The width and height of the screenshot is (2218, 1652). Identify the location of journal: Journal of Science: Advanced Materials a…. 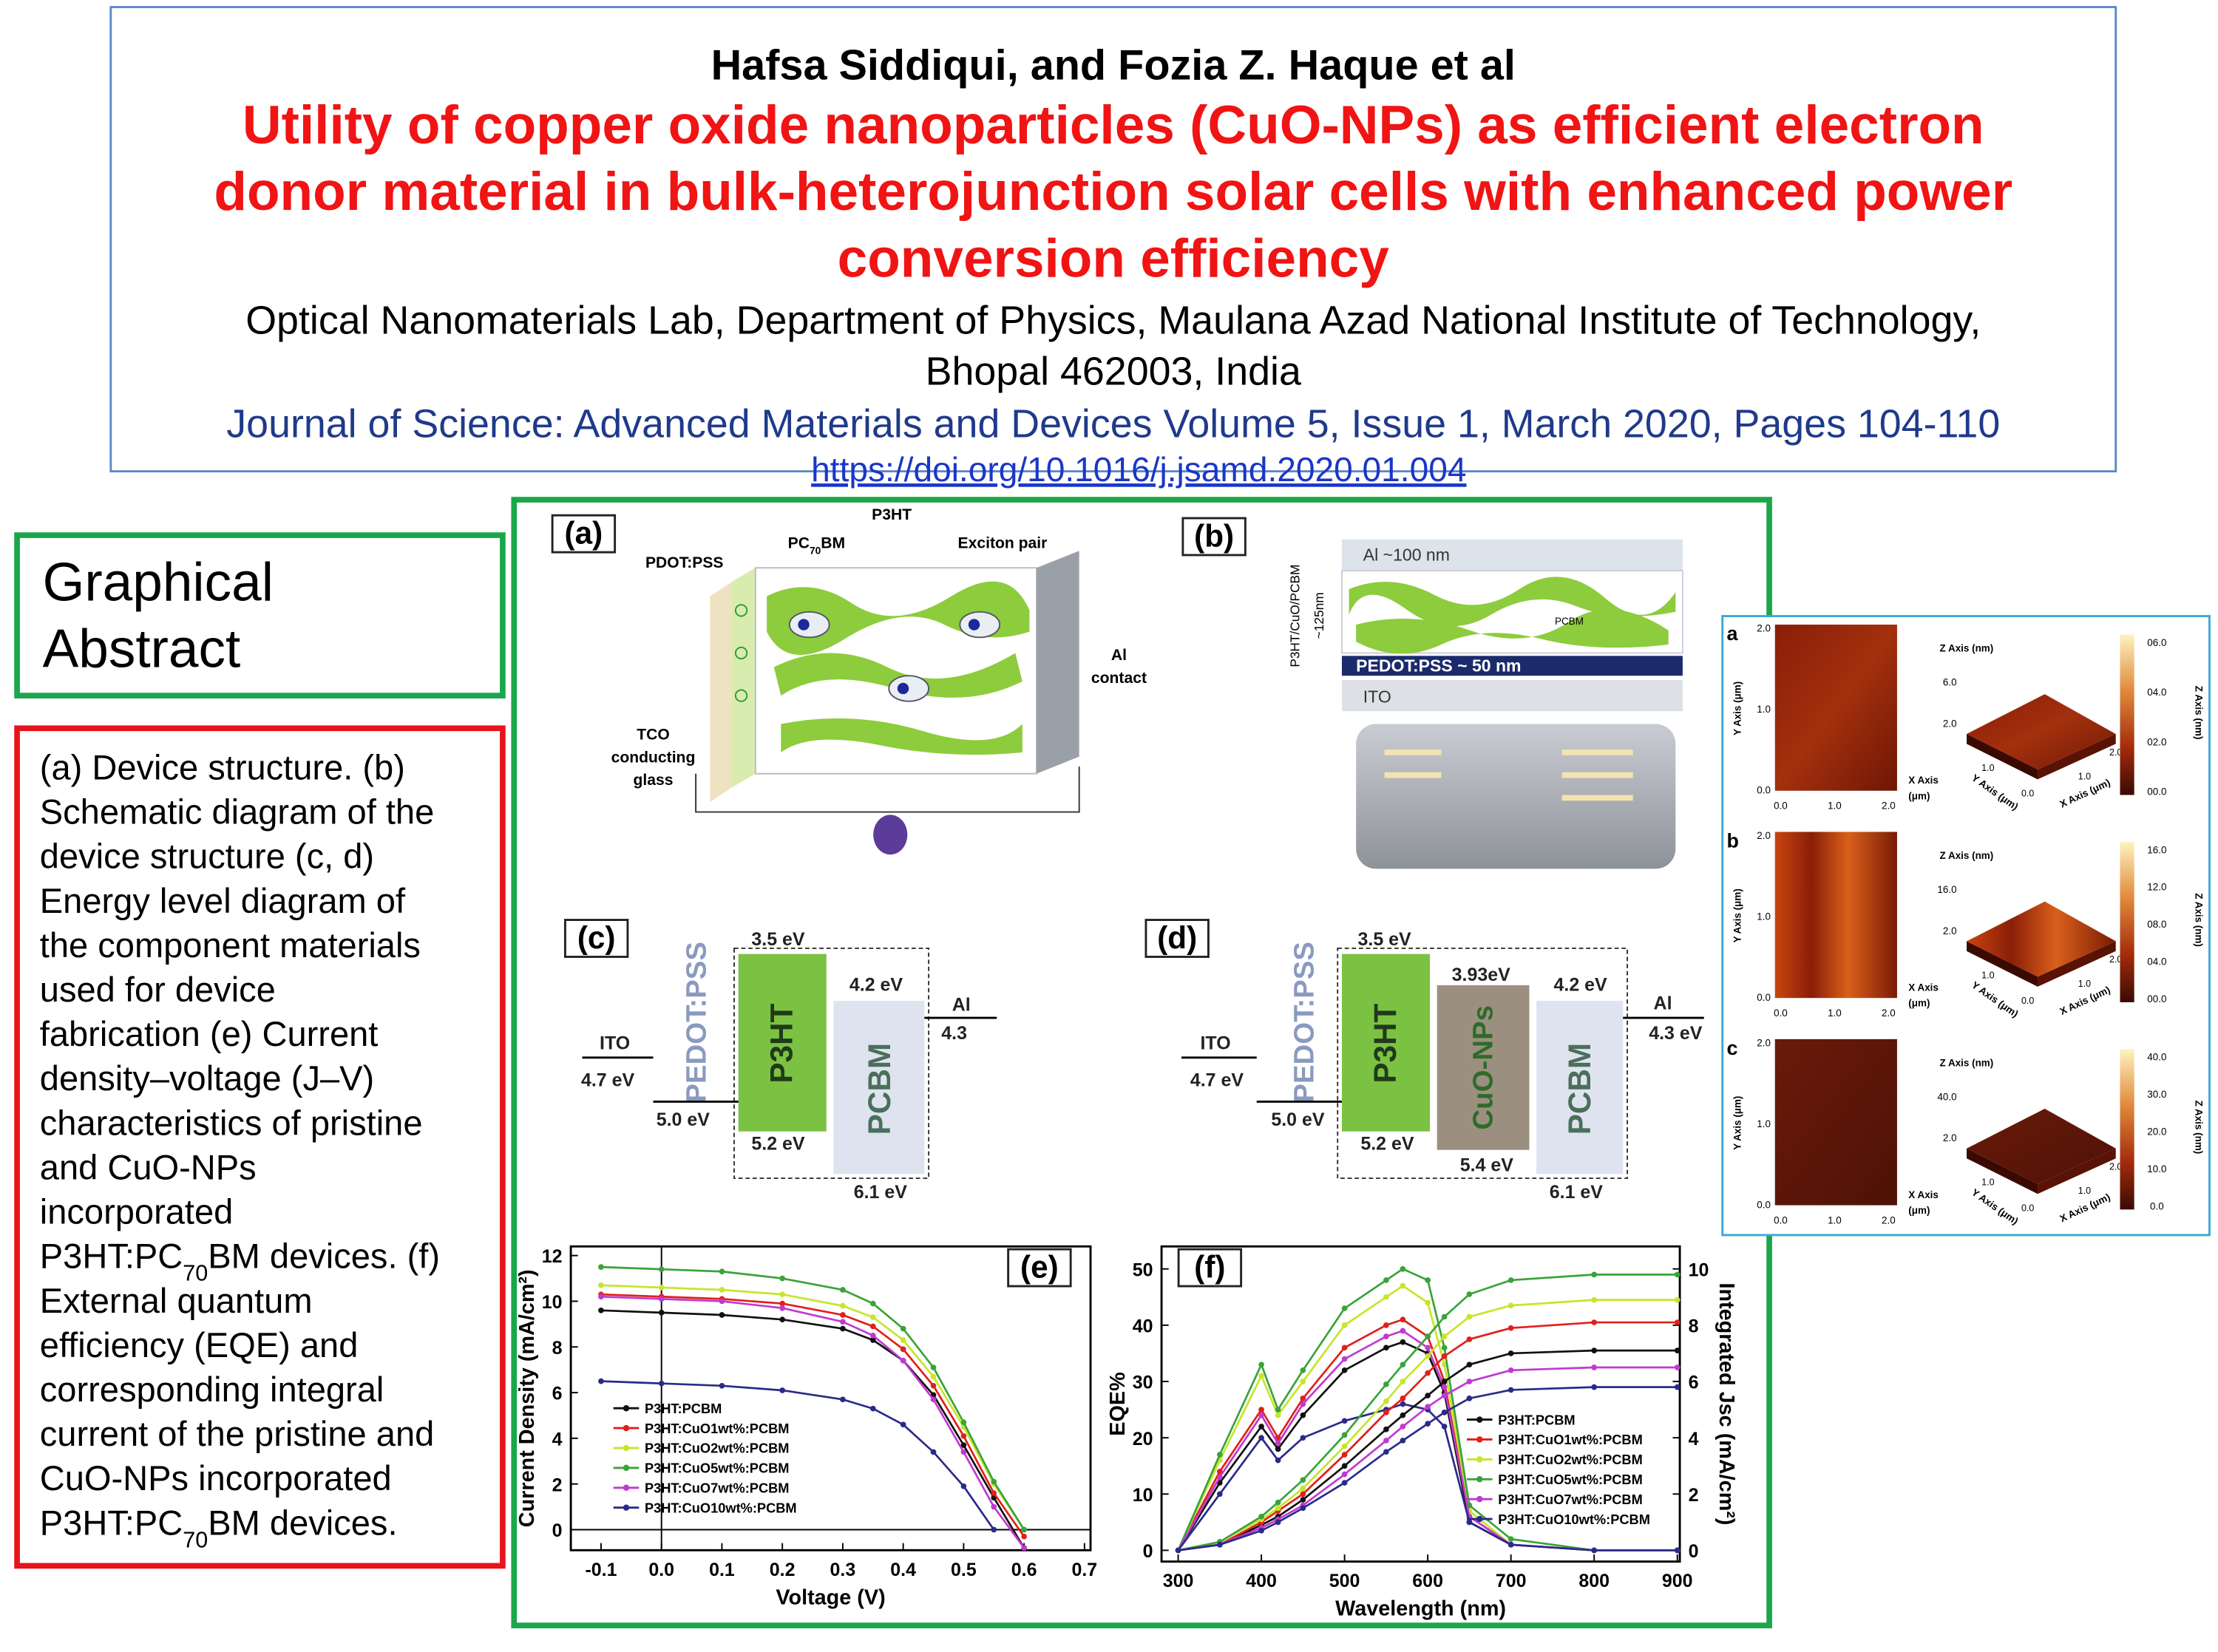
(1113, 424).